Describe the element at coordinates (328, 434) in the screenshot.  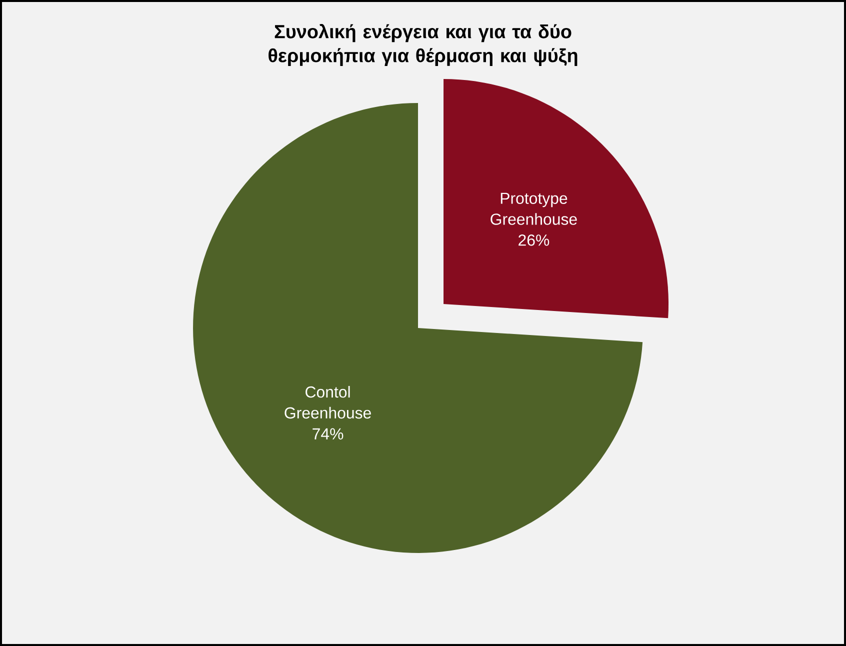
I see `data-label: 74%` at that location.